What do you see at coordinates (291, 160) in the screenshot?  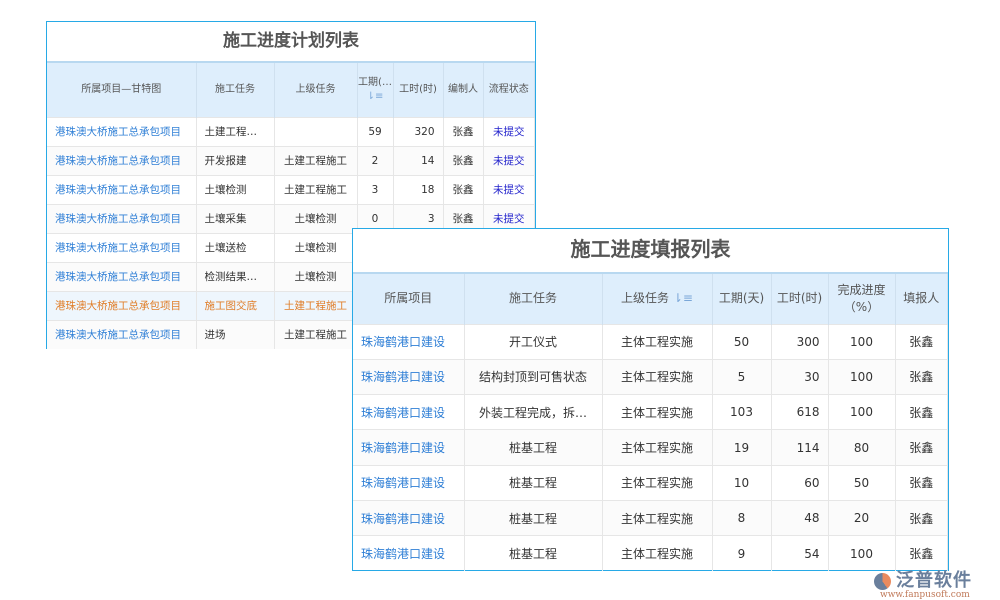 I see `table-row: 港珠澳大桥施工总承包项目 开发报建 土建工程施工 2 14 张鑫 未提交` at bounding box center [291, 160].